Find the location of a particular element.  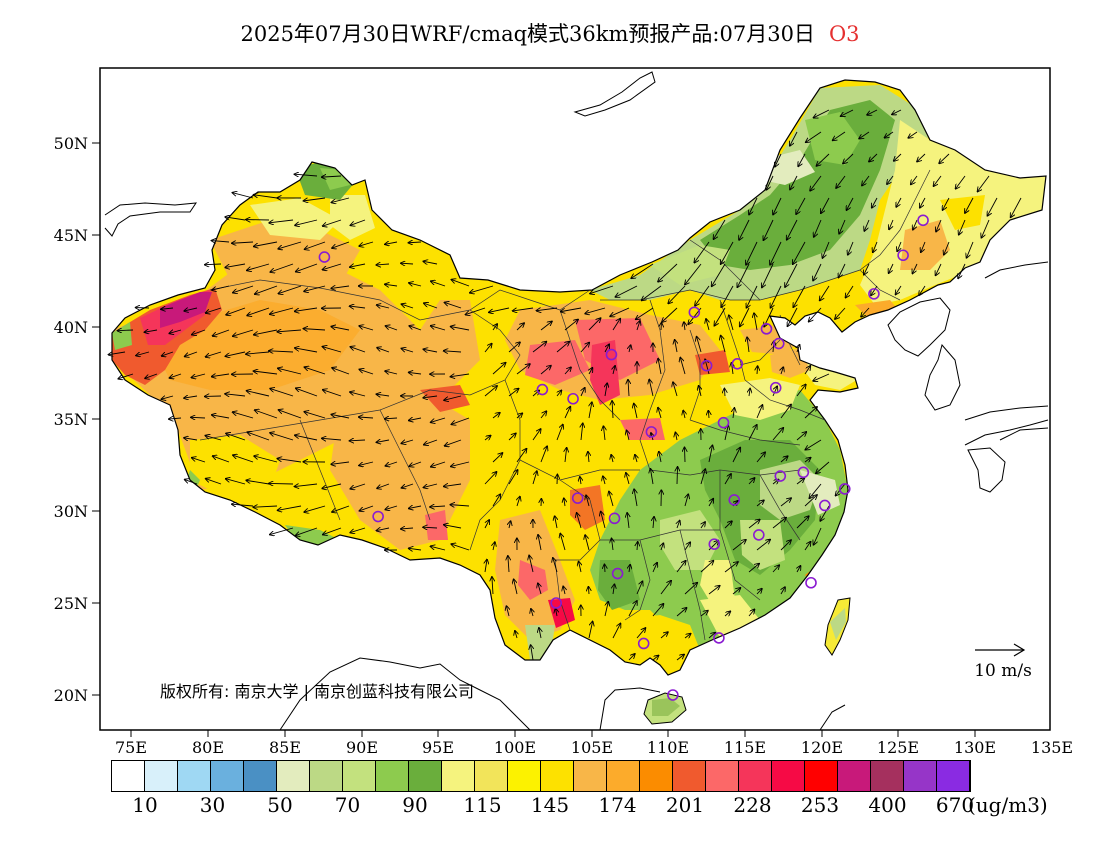

wind-reference-label: 10 m/s is located at coordinates (1003, 671).